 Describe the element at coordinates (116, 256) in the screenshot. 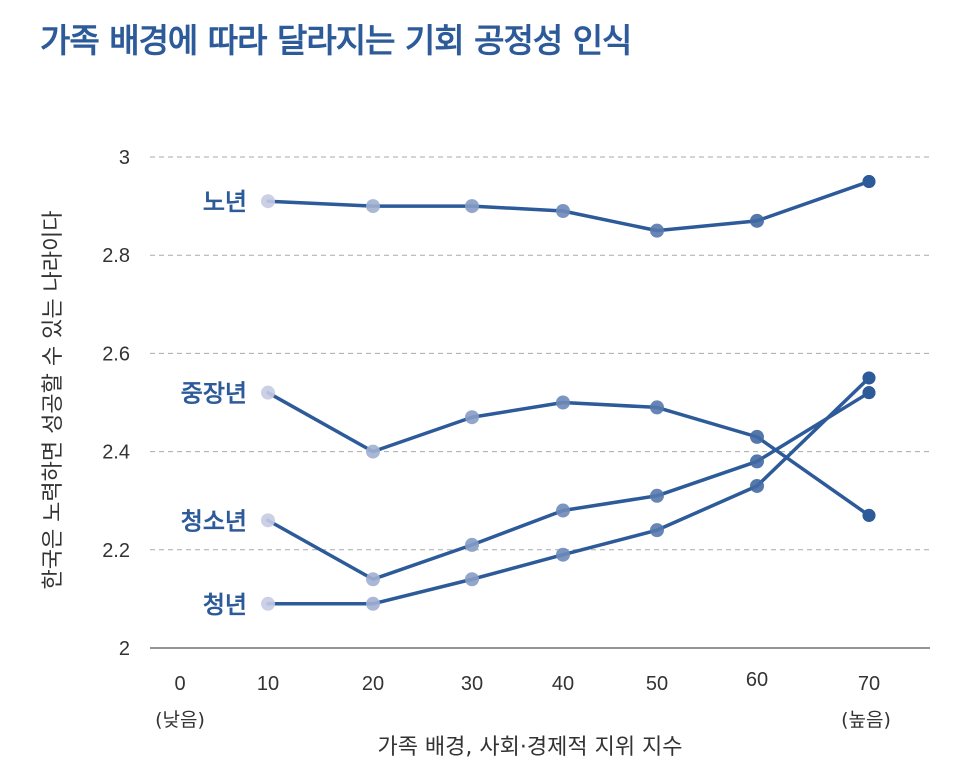

I see `y-tick-label: 2.8` at that location.